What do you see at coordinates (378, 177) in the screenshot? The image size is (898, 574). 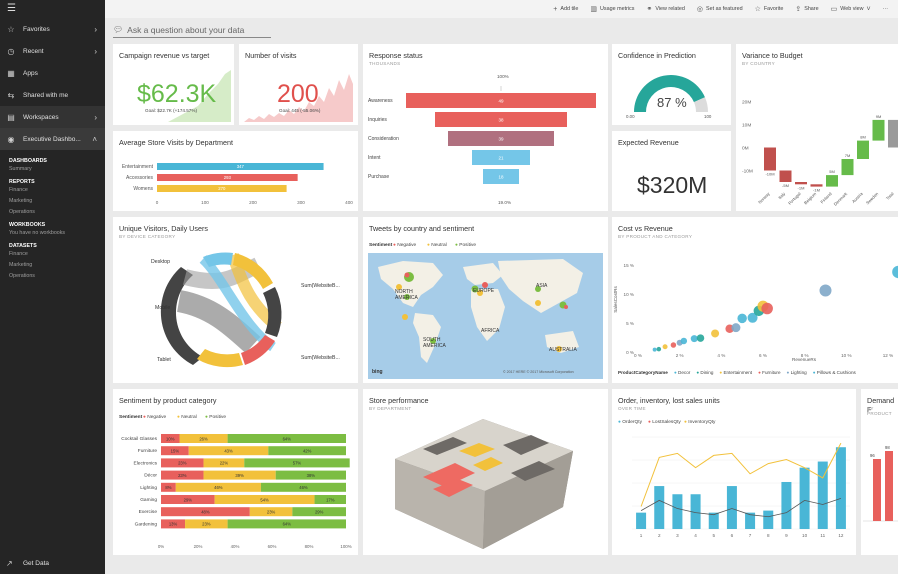 I see `funnel-stage-label: Purchase` at bounding box center [378, 177].